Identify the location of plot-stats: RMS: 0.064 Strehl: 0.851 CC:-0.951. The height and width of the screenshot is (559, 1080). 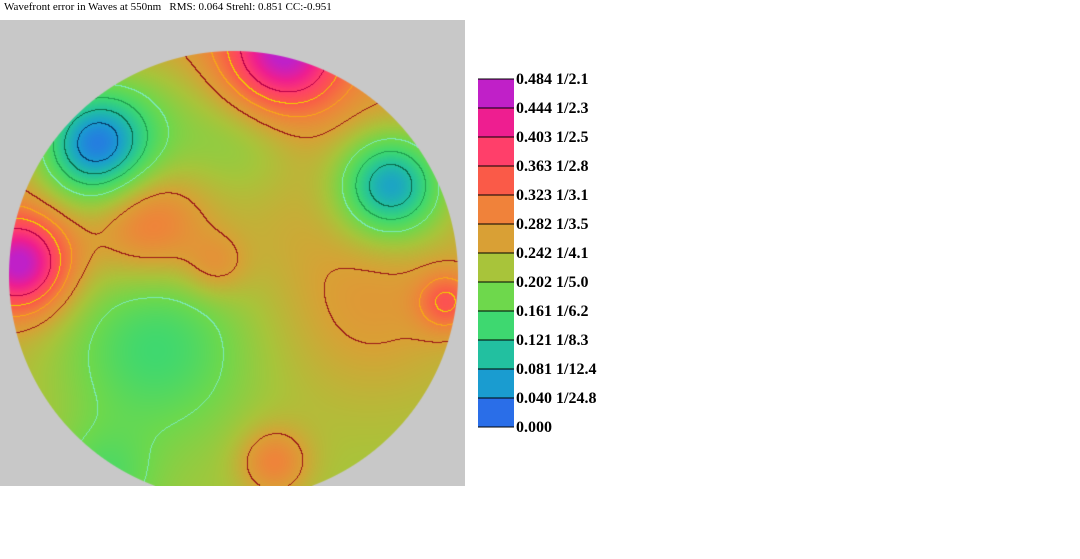
(250, 7).